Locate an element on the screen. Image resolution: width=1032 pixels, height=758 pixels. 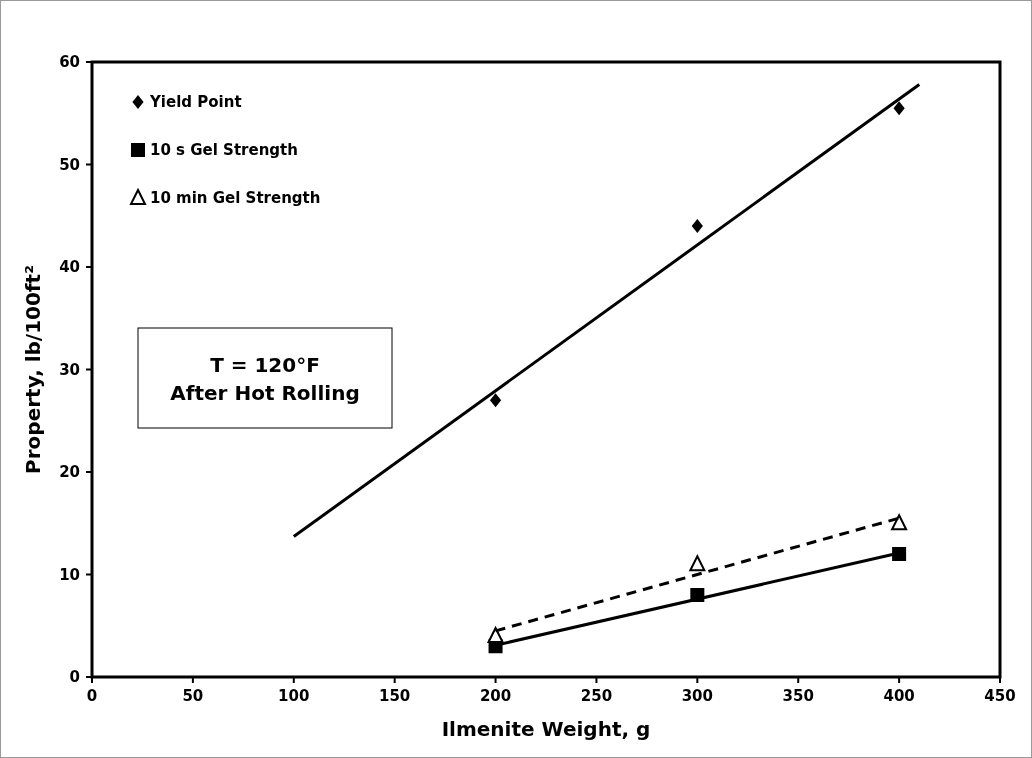
y-tick-label: 30 is located at coordinates (69, 369).